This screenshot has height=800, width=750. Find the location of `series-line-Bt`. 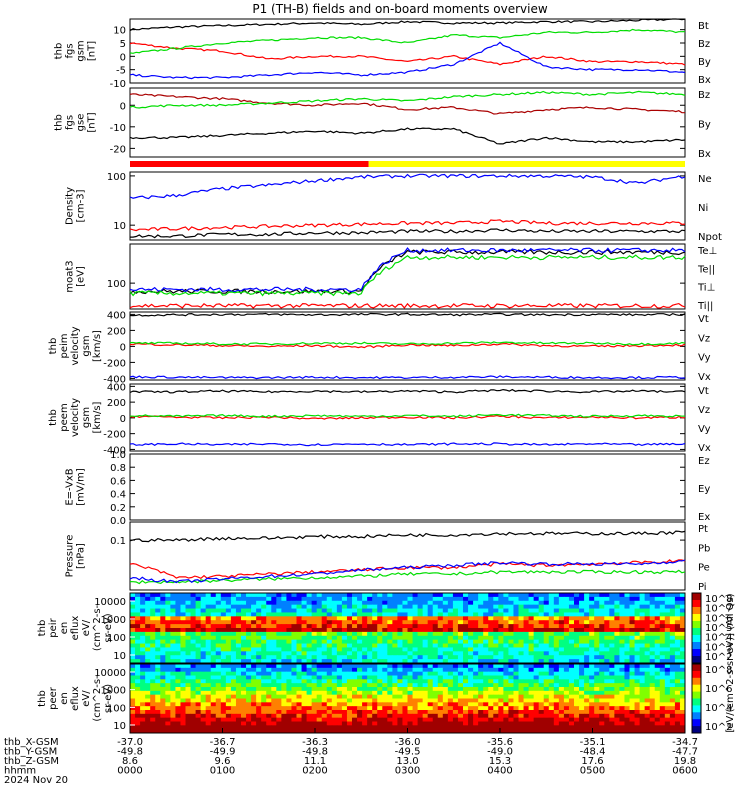

series-line-Bt is located at coordinates (407, 25).